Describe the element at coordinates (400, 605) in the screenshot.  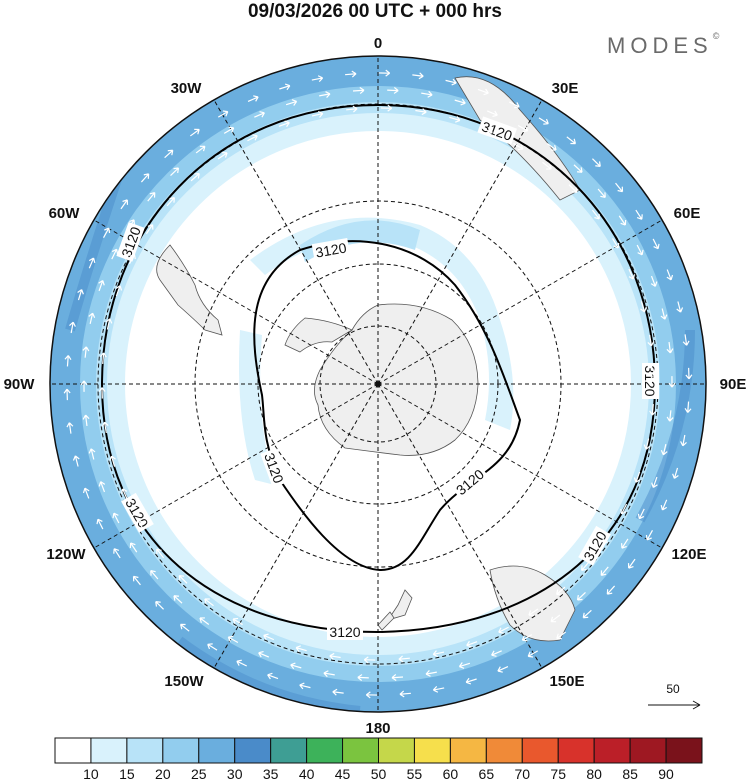
I see `new-zealand` at that location.